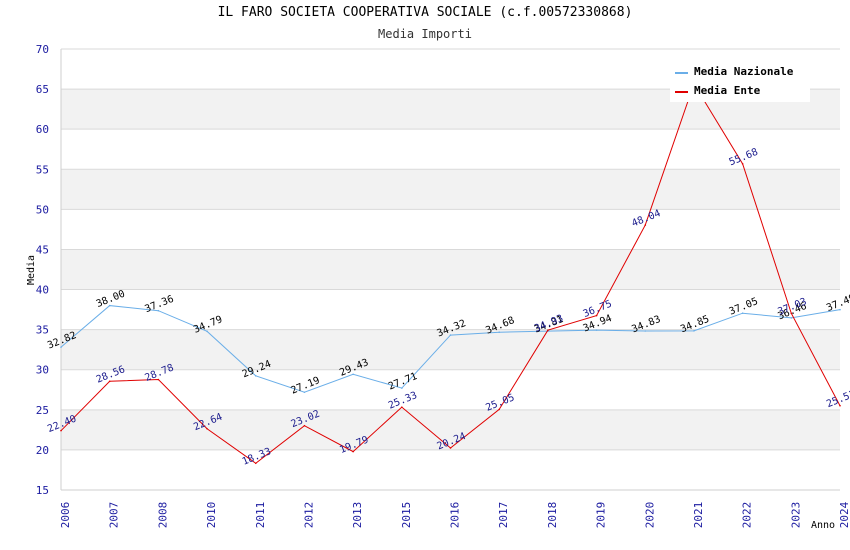 The height and width of the screenshot is (550, 850). What do you see at coordinates (747, 515) in the screenshot?
I see `x-tick-label: 2022` at bounding box center [747, 515].